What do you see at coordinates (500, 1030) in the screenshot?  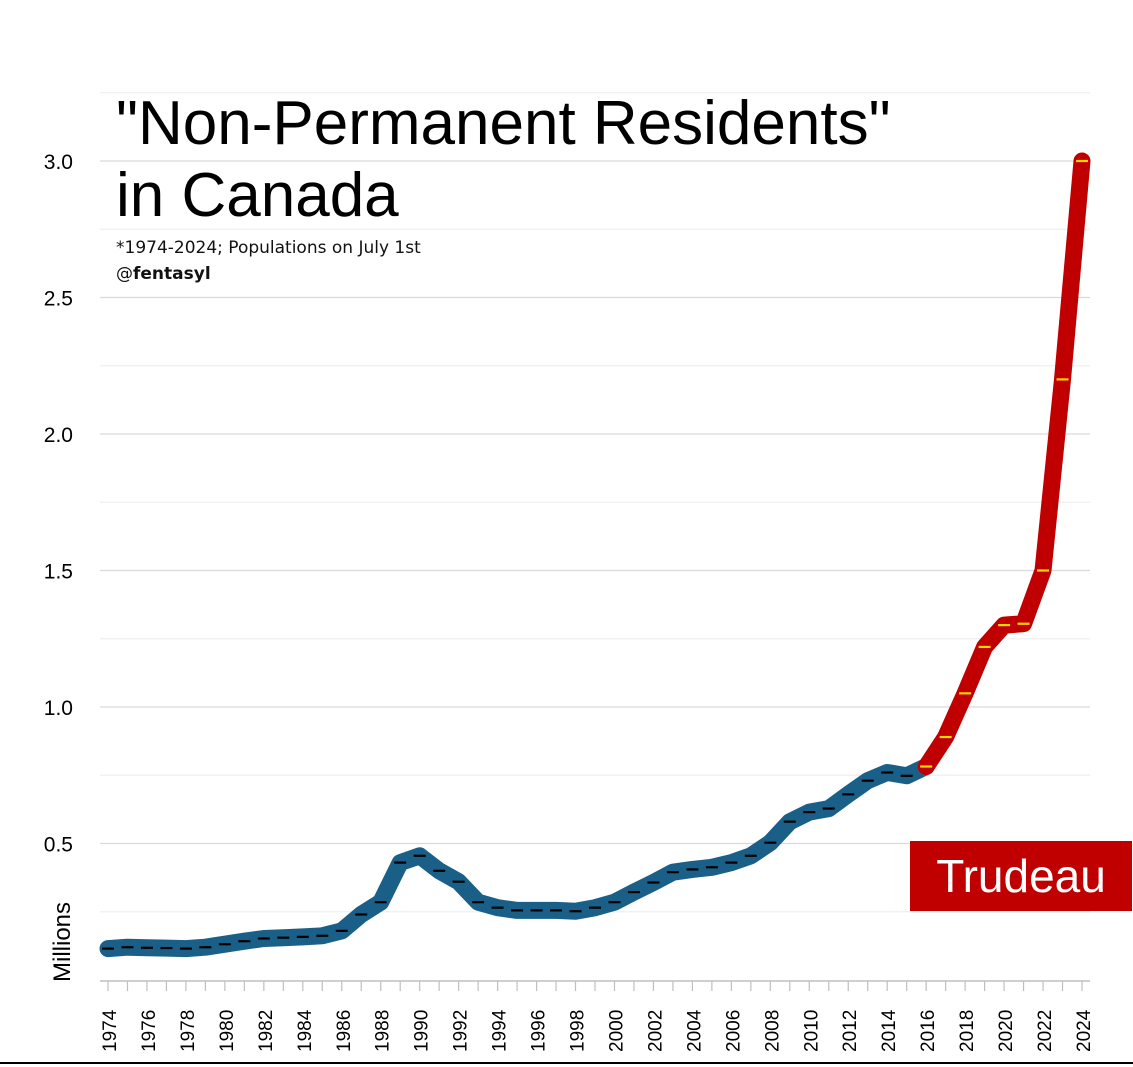 I see `x-tick-label: 1994` at bounding box center [500, 1030].